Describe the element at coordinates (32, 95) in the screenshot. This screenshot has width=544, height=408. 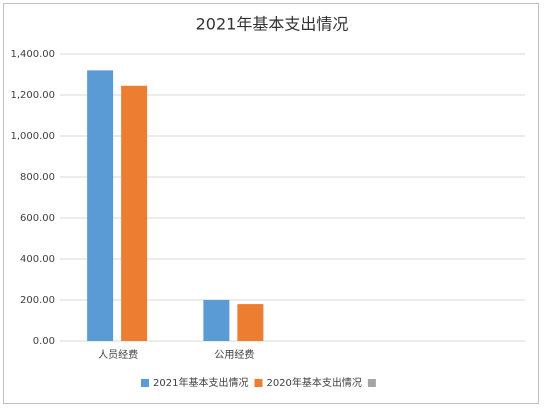
I see `y-tick-label: 1,200.00` at that location.